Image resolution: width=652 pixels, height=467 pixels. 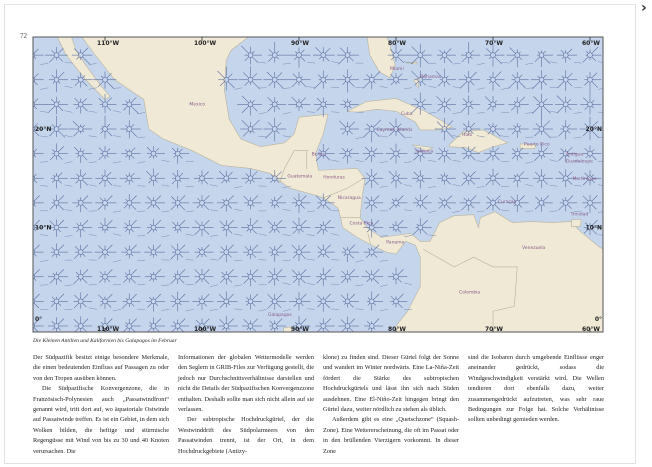 What do you see at coordinates (83, 68) in the screenshot?
I see `landmass-baja` at bounding box center [83, 68].